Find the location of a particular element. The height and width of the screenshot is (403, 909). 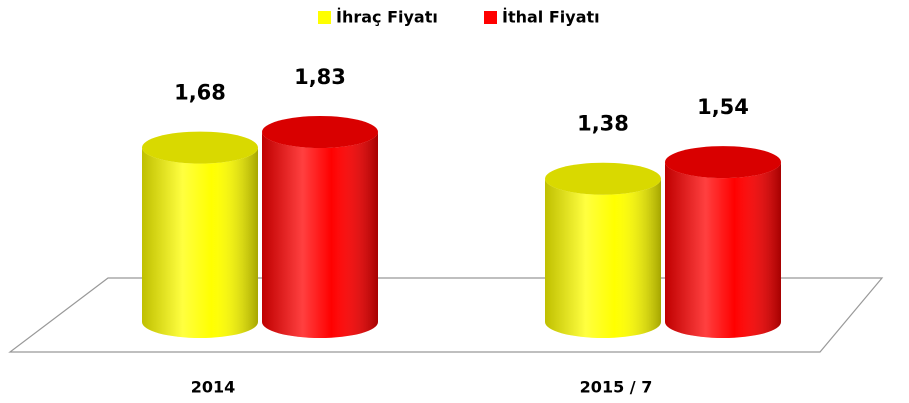

value-label: 1,68 is located at coordinates (200, 93).